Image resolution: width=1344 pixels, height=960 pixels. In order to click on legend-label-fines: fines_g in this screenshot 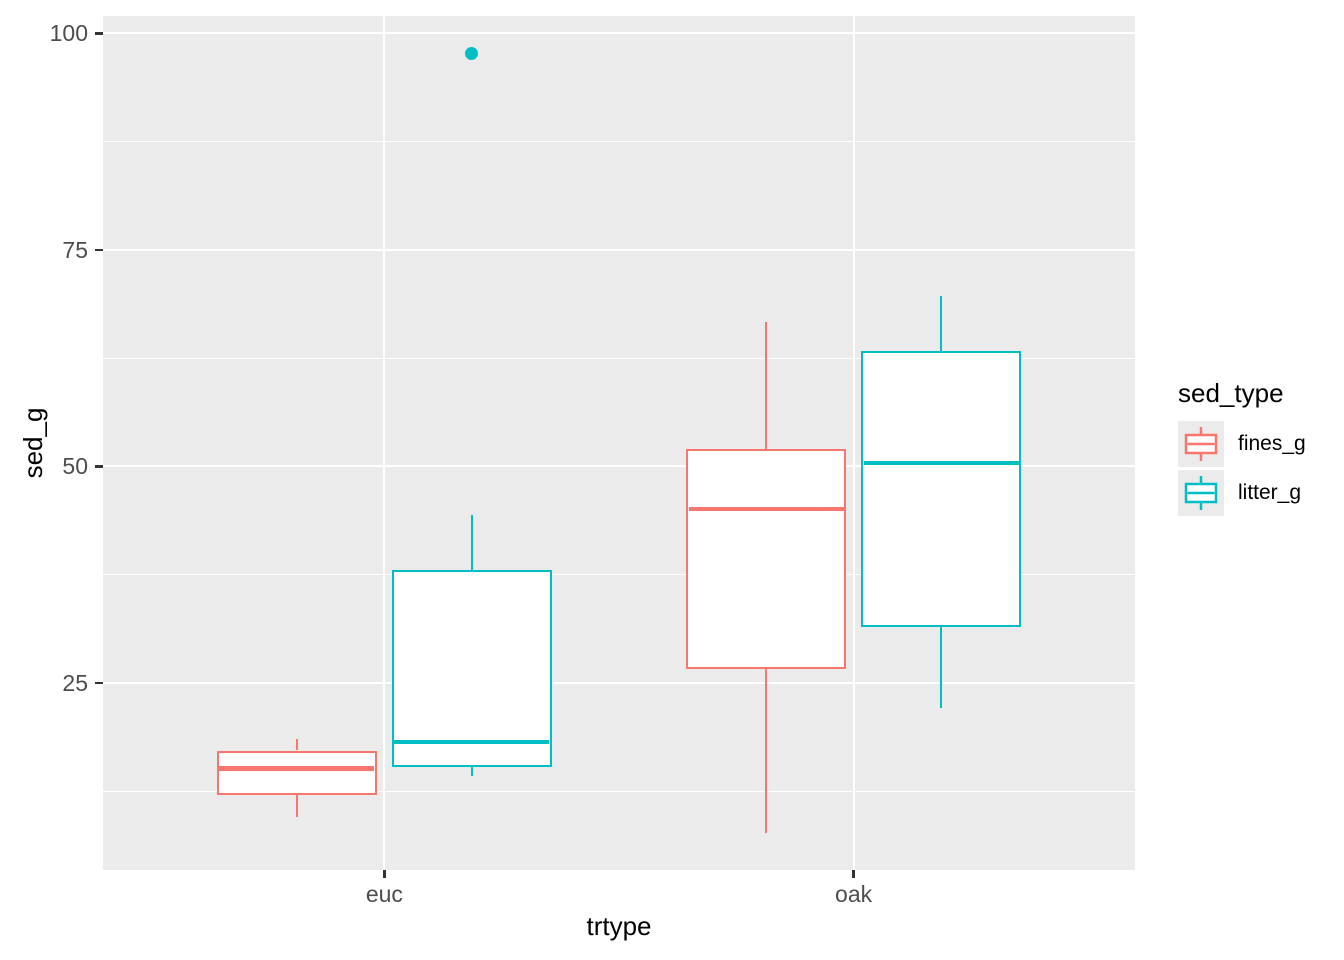, I will do `click(1272, 443)`.